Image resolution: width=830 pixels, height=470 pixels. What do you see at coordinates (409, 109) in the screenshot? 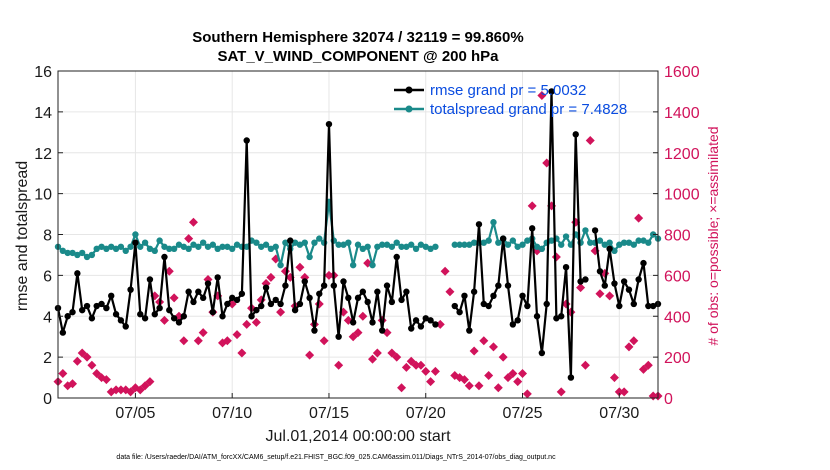
I see `legend-spread-marker` at bounding box center [409, 109].